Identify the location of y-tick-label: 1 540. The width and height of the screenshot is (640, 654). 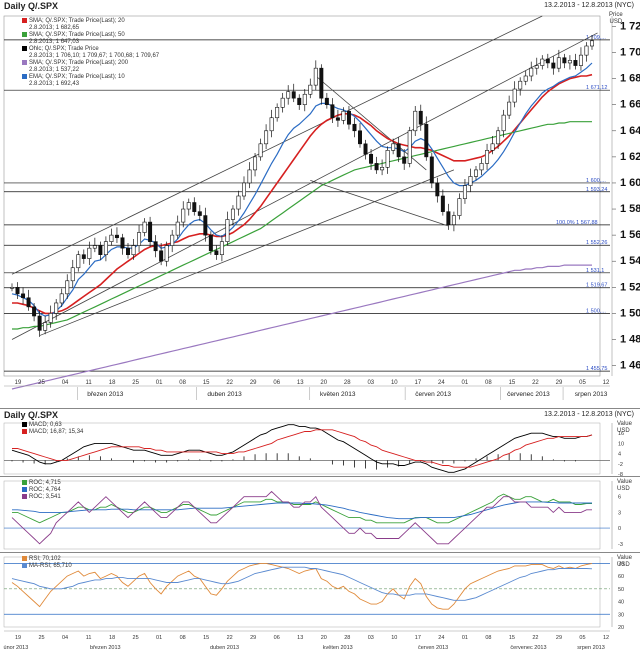
(630, 261).